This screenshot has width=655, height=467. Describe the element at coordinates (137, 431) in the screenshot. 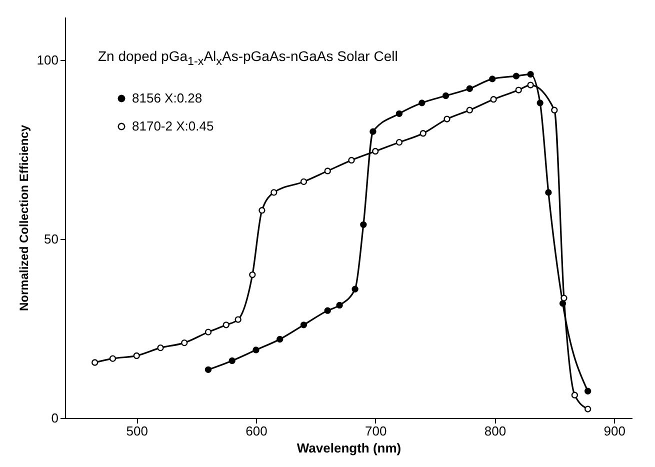

I see `x-tick-label: 500` at that location.